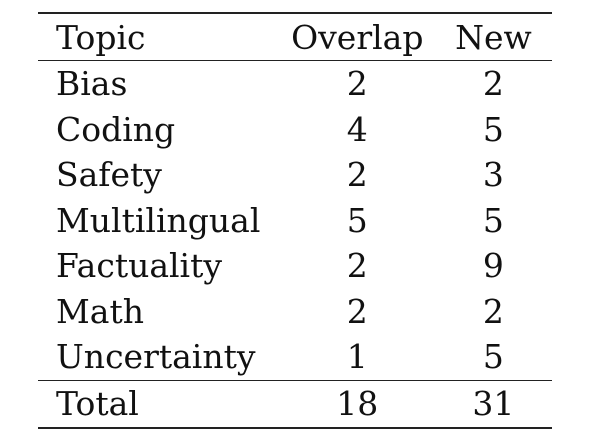 The width and height of the screenshot is (592, 435). What do you see at coordinates (295, 175) in the screenshot?
I see `table-row: Safety 2 3` at bounding box center [295, 175].